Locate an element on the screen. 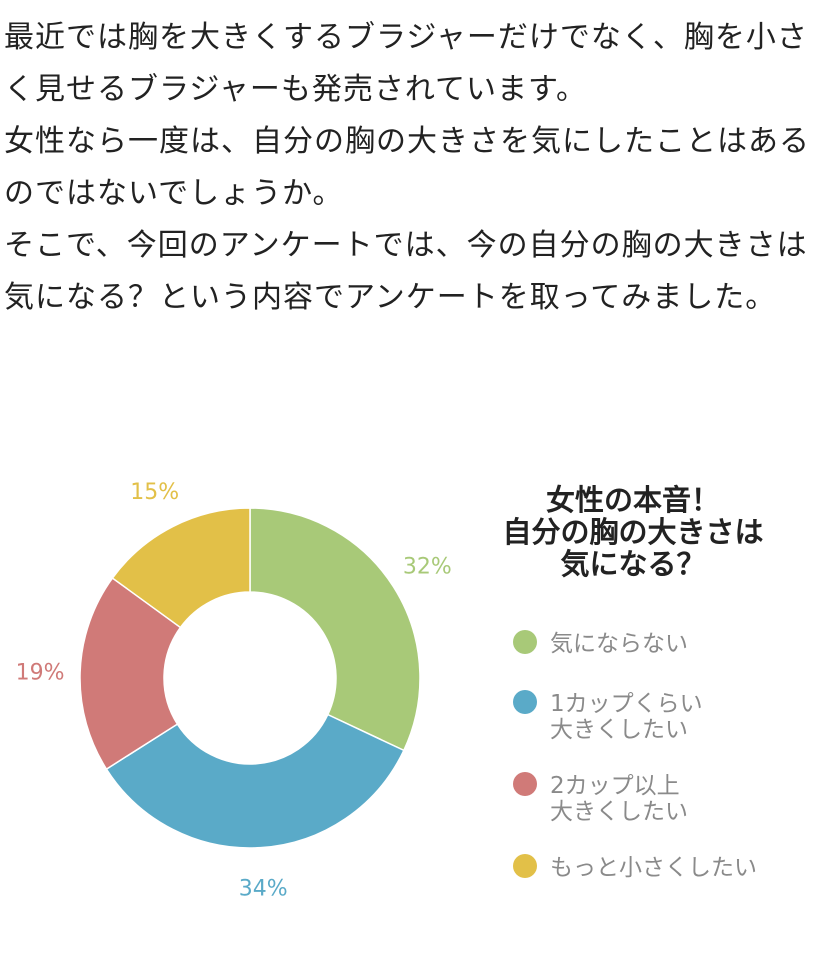 The image size is (828, 970). percent-label-3: 19% is located at coordinates (40, 672).